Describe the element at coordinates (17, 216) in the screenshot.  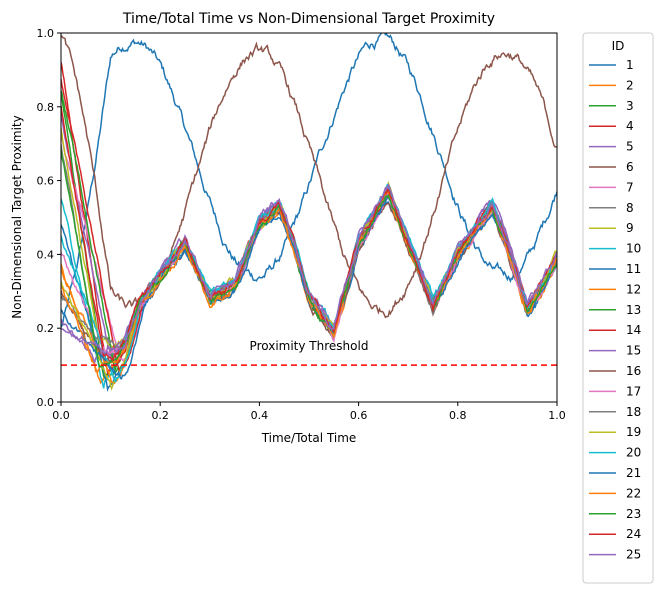
I see `y-axis-label: Non-Dimensional Target Proximity` at that location.